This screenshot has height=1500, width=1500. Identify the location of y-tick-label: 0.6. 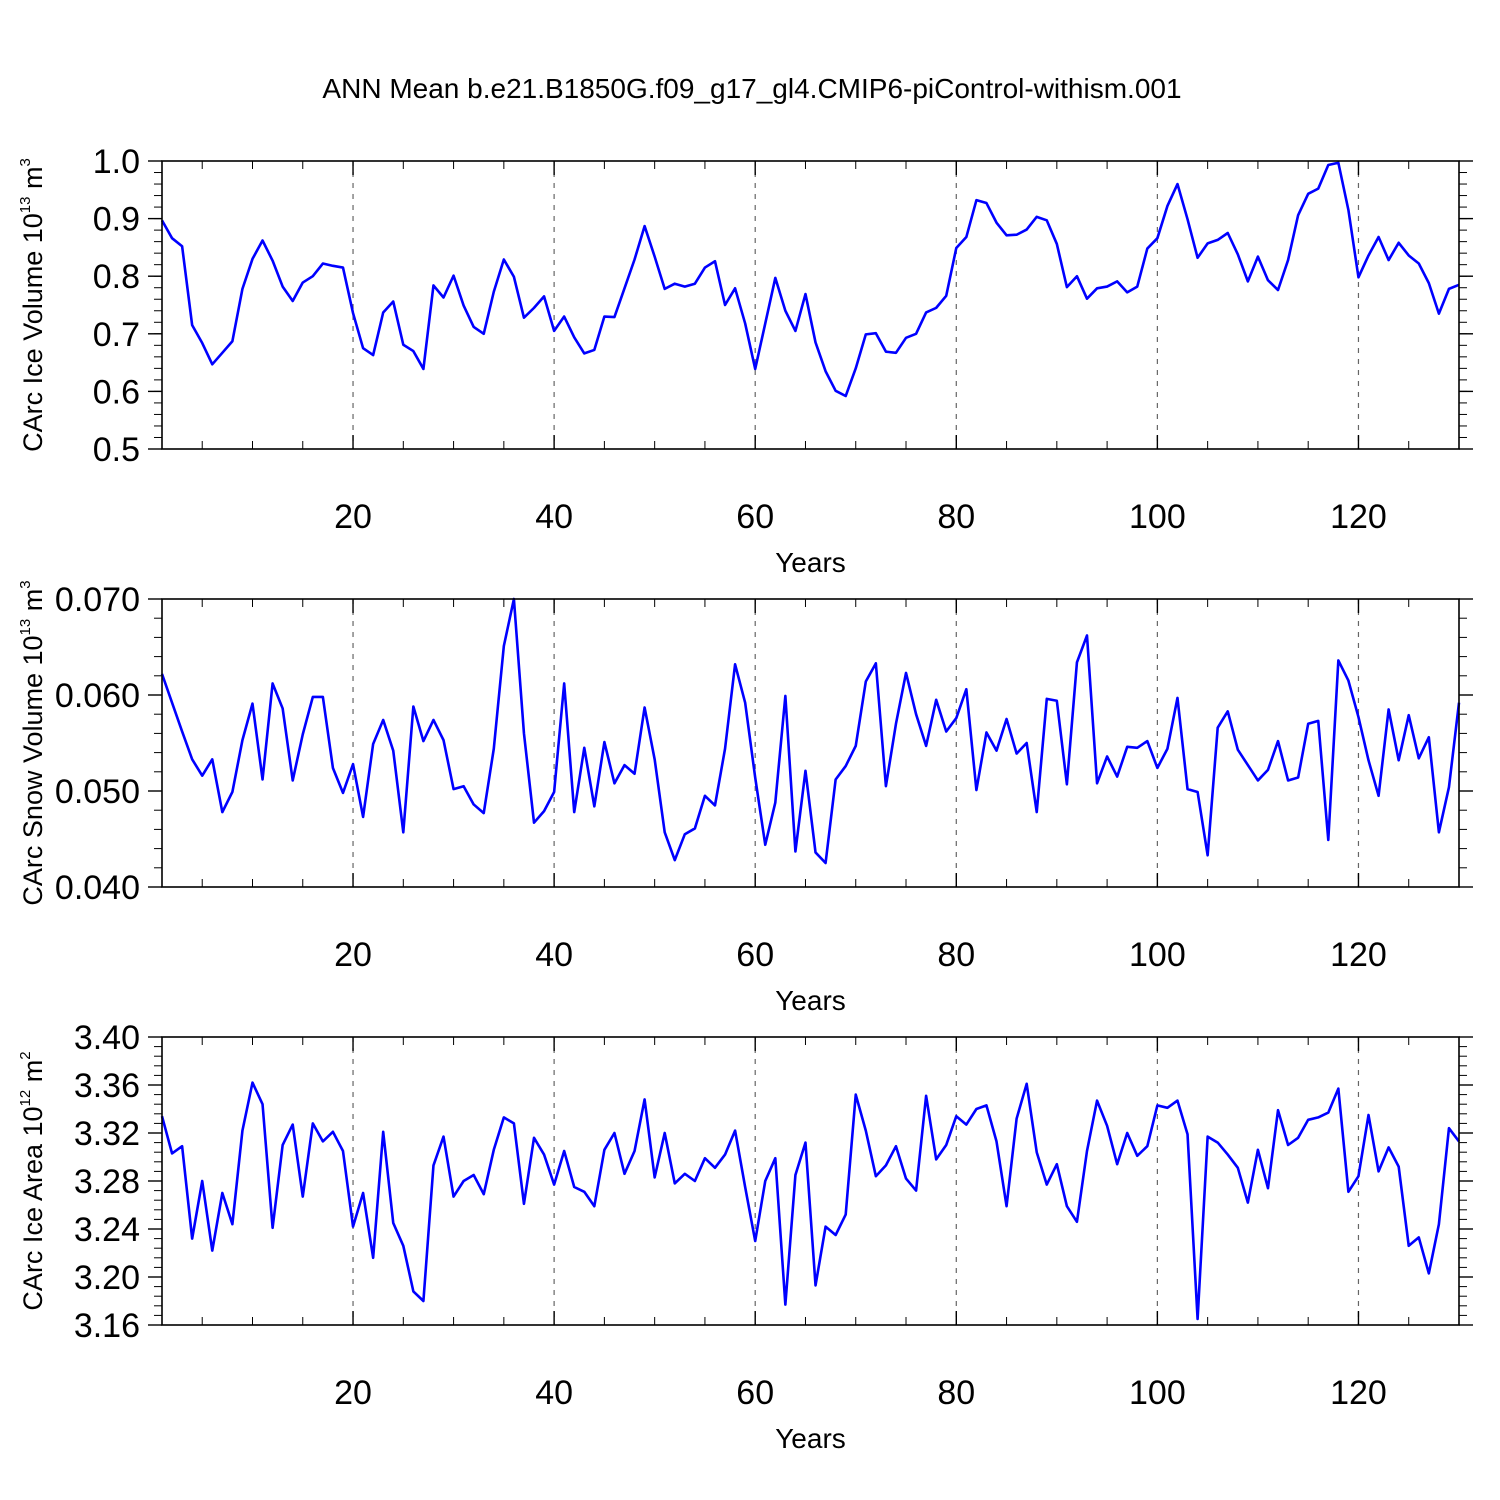
(116, 392).